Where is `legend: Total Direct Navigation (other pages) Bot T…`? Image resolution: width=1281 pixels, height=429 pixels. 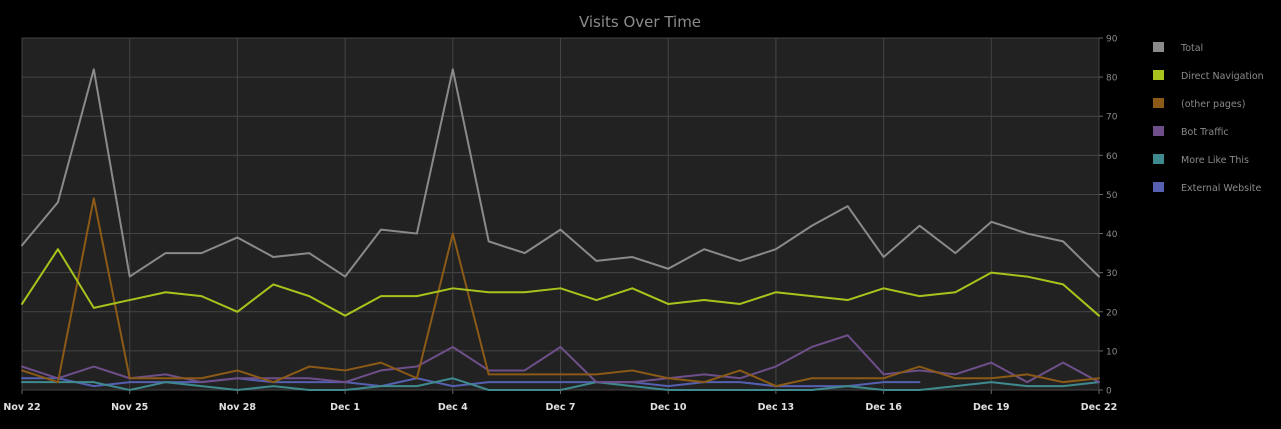 legend: Total Direct Navigation (other pages) Bot T… is located at coordinates (1208, 118).